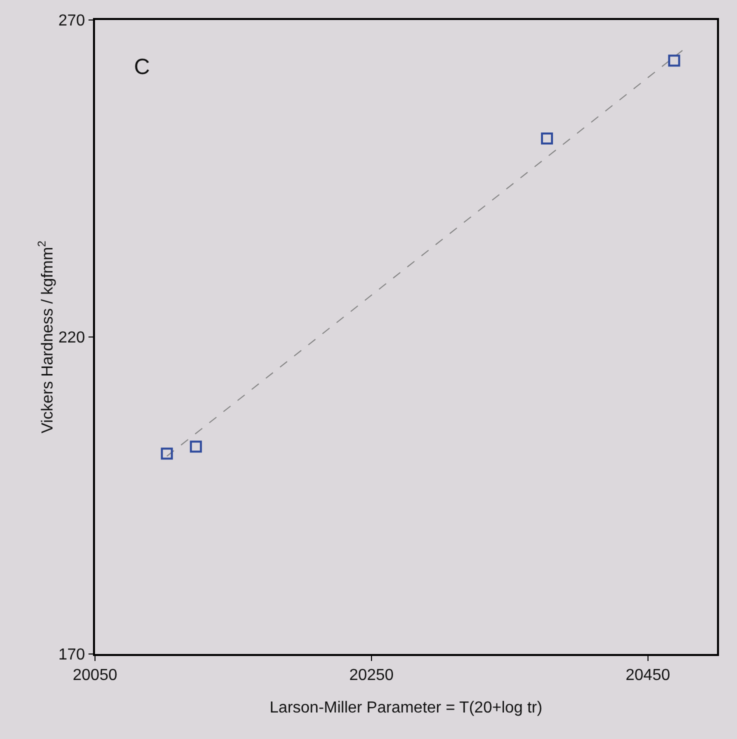 Image resolution: width=737 pixels, height=739 pixels. What do you see at coordinates (371, 675) in the screenshot?
I see `x-tick-label: 20250` at bounding box center [371, 675].